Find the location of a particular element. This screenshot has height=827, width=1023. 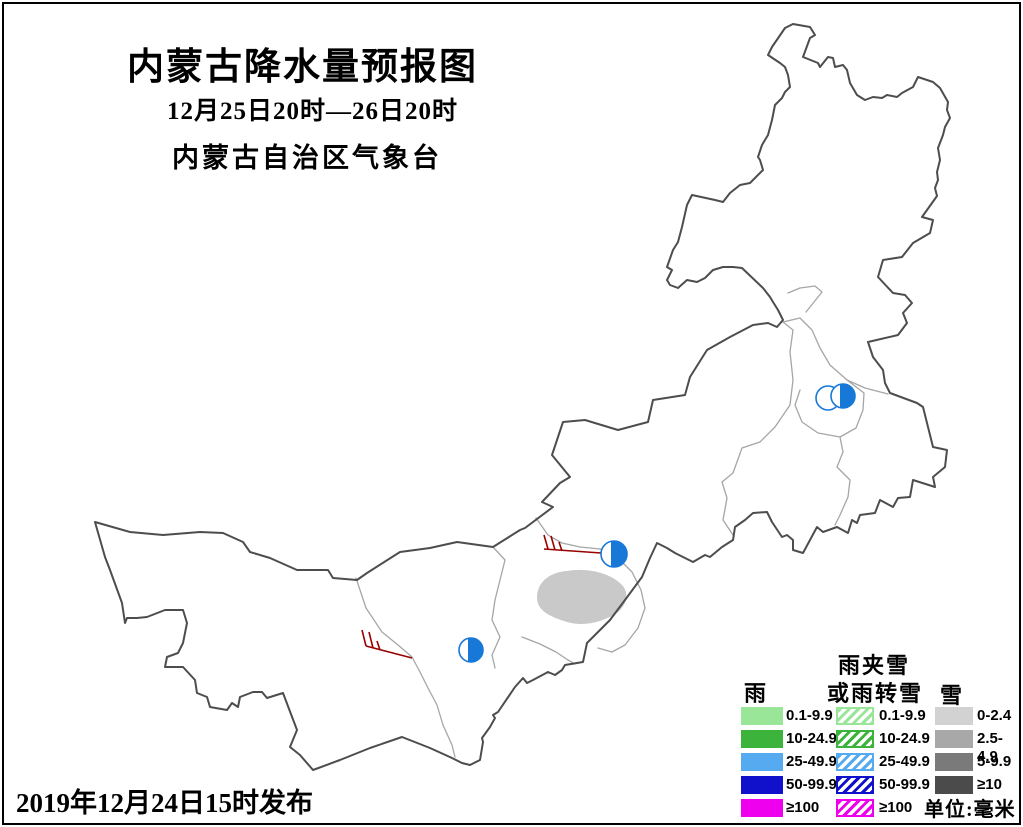

legend-range-label: 0-2.4 is located at coordinates (994, 715).